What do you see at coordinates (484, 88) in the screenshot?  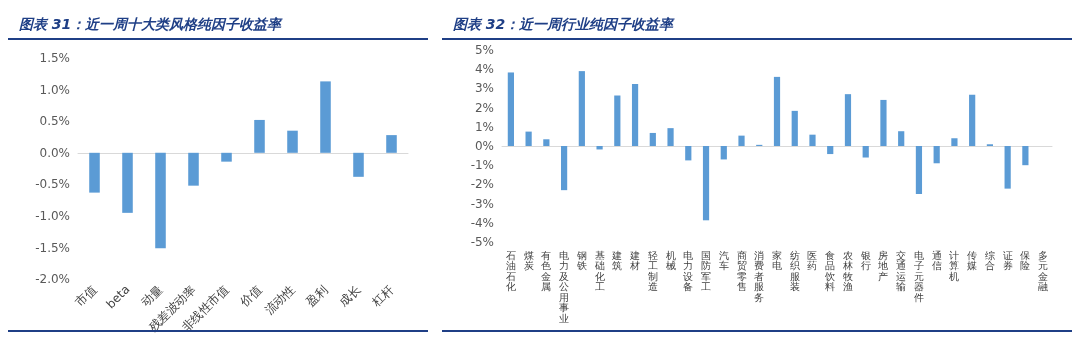 I see `y-tick-label: 3%` at bounding box center [484, 88].